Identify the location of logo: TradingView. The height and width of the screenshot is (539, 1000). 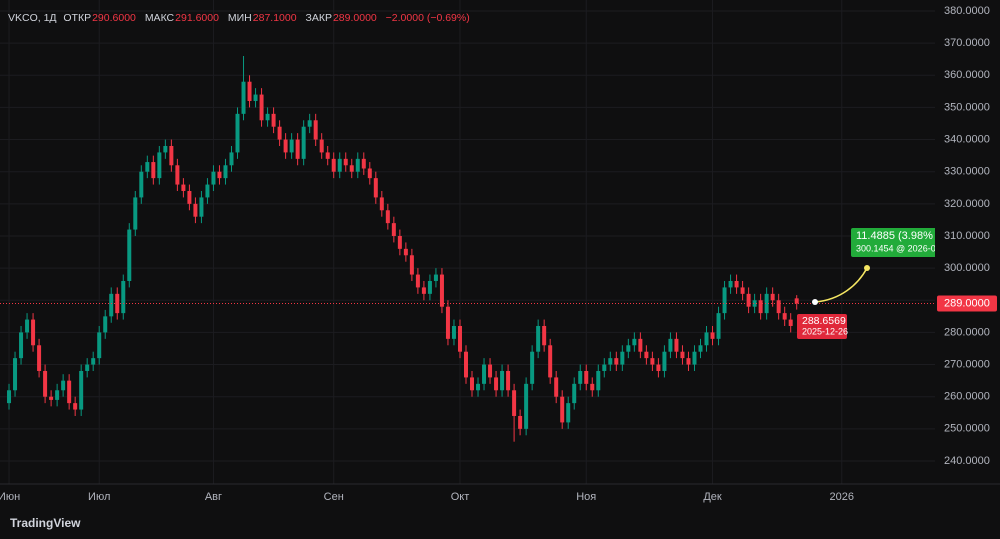
(45, 523).